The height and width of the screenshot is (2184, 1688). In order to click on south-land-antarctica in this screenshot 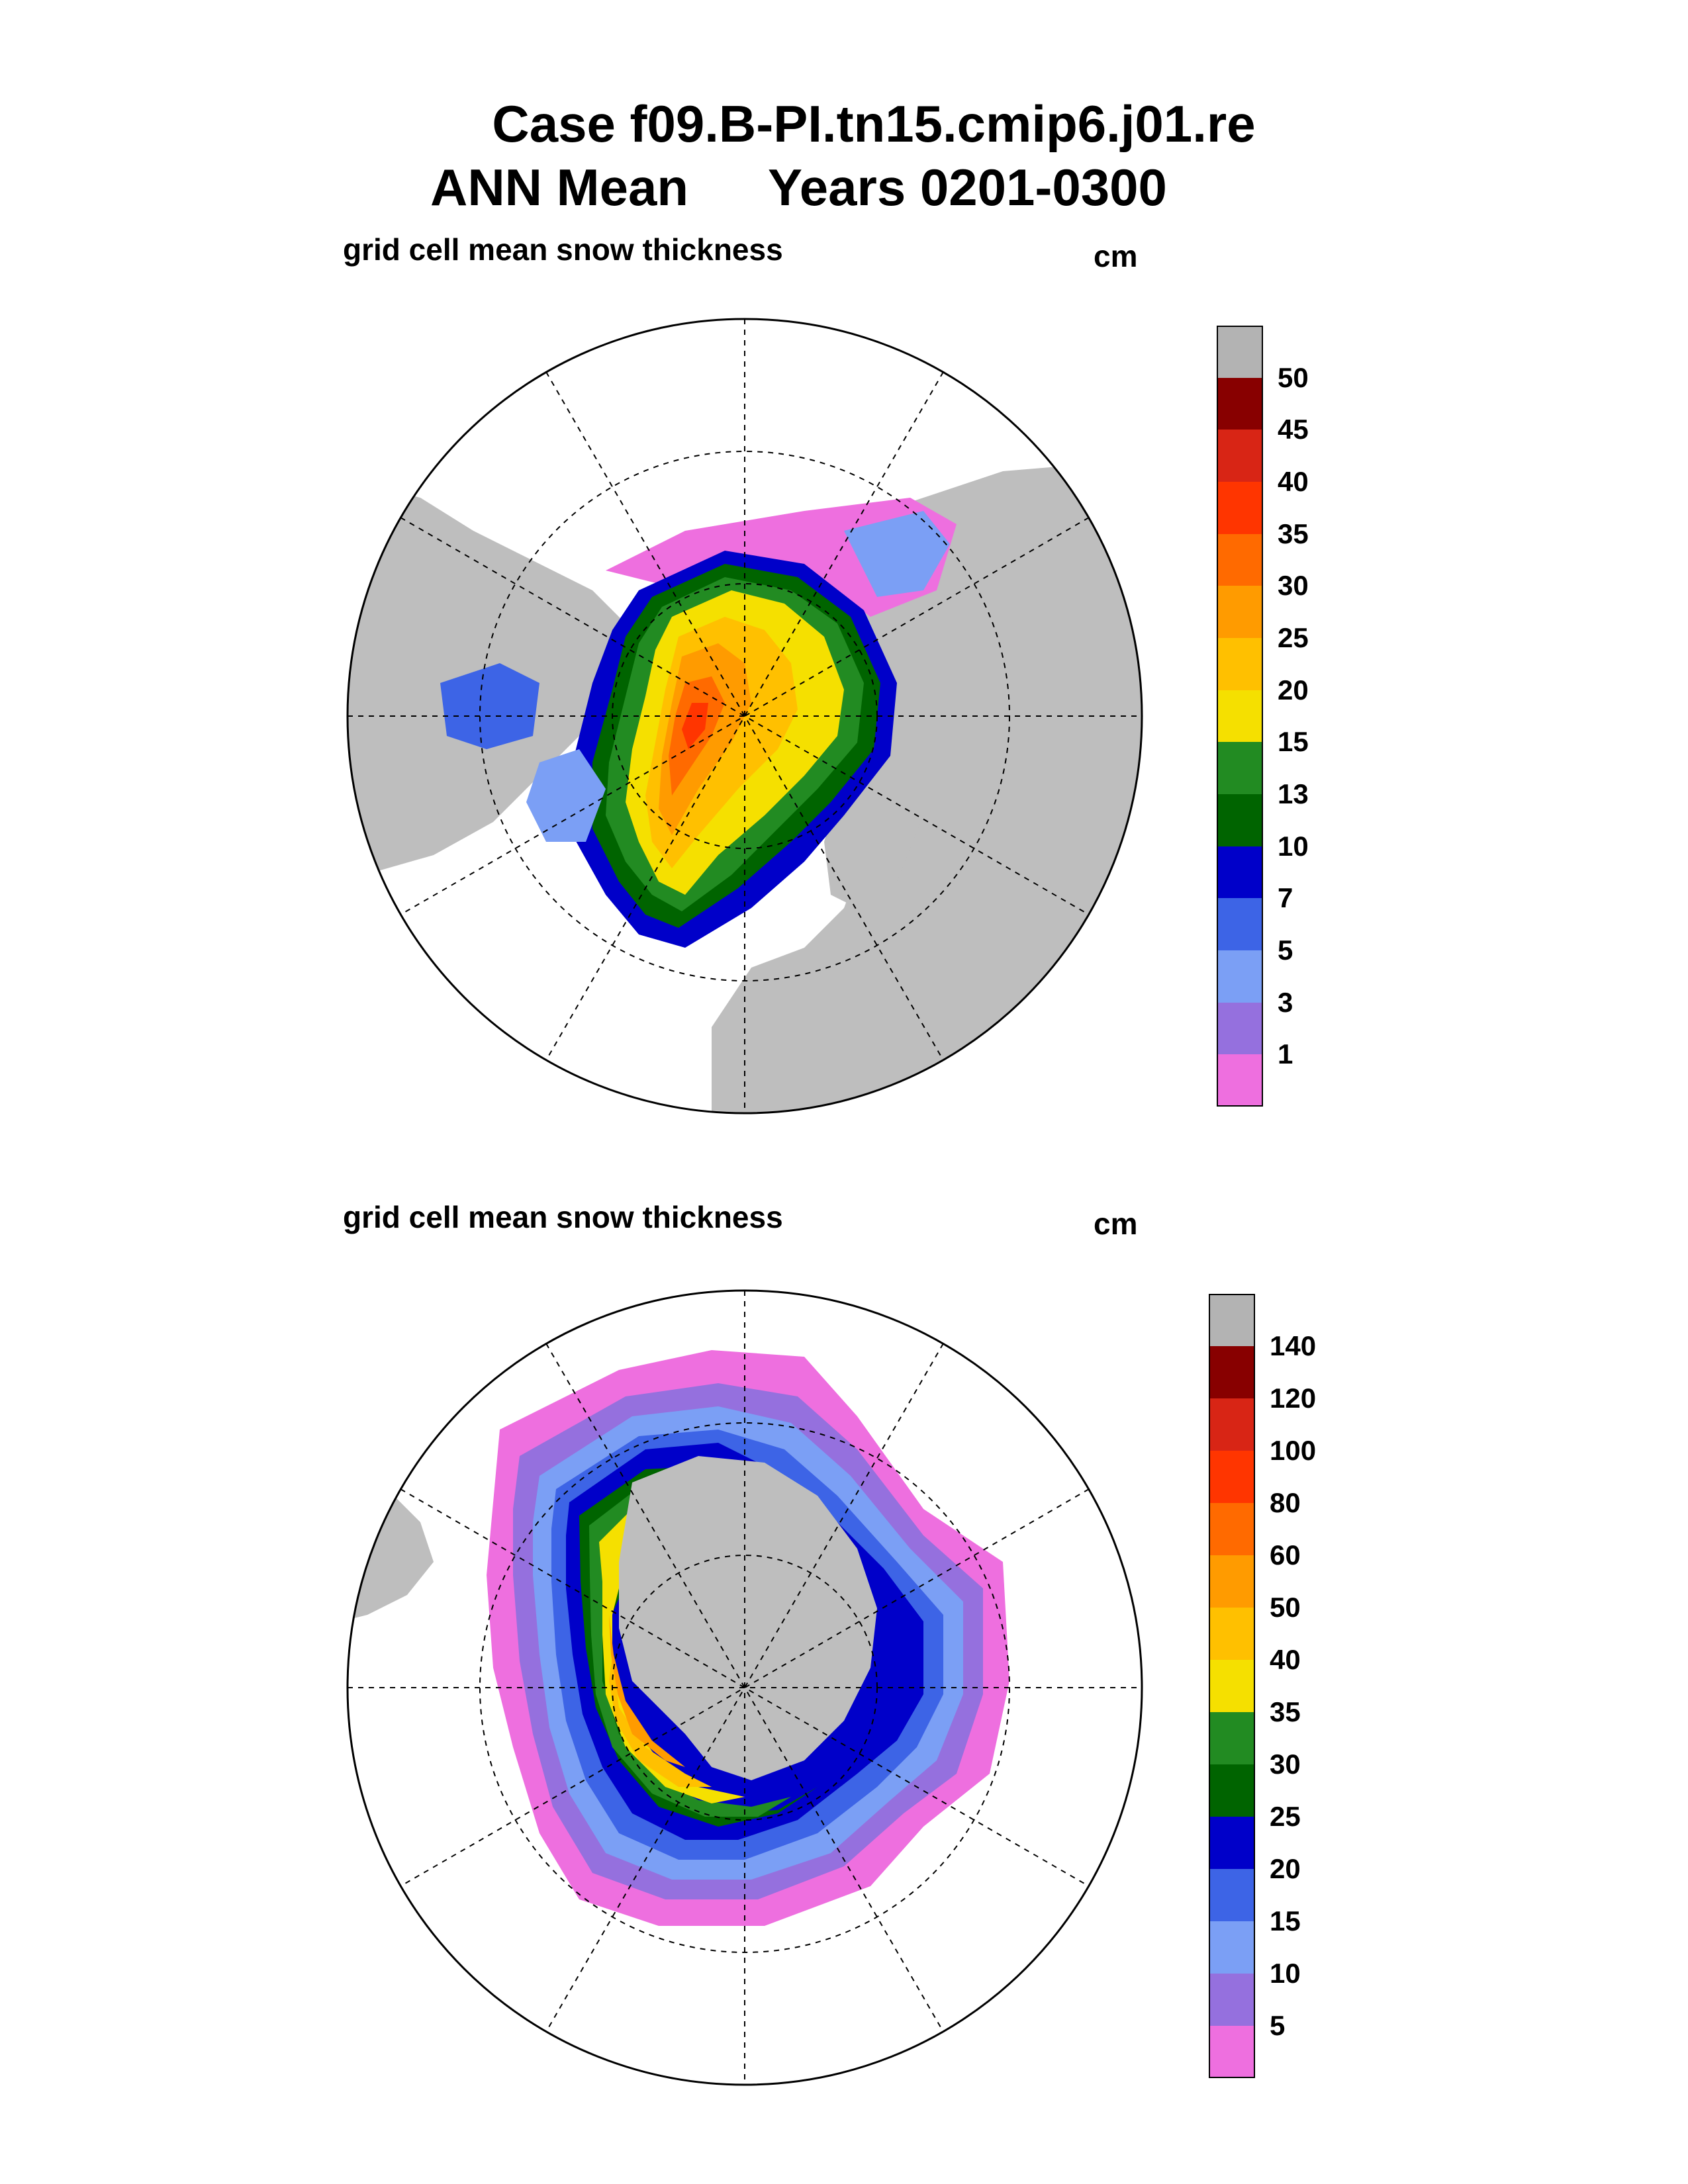, I will do `click(748, 1618)`.